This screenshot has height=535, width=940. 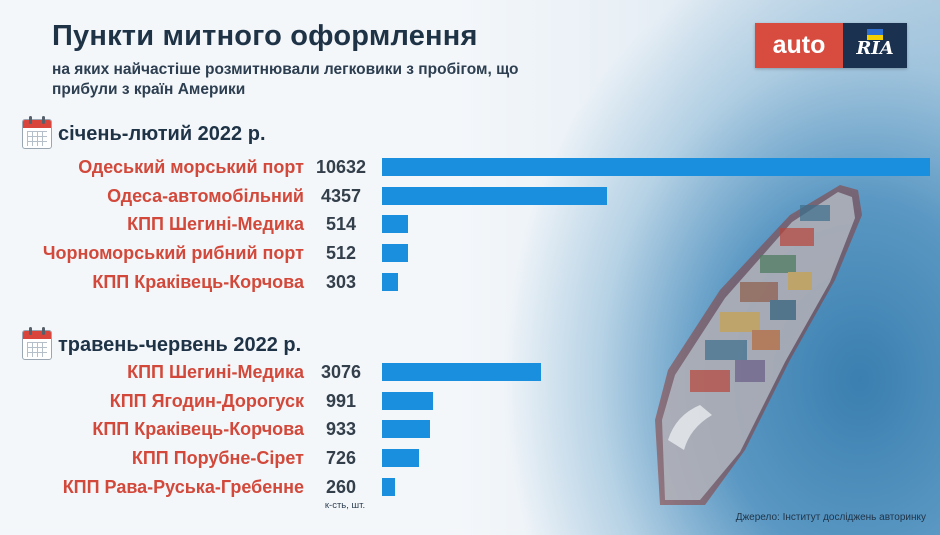 I want to click on bar-category-label: Чорноморський рибний порт, so click(x=173, y=253).